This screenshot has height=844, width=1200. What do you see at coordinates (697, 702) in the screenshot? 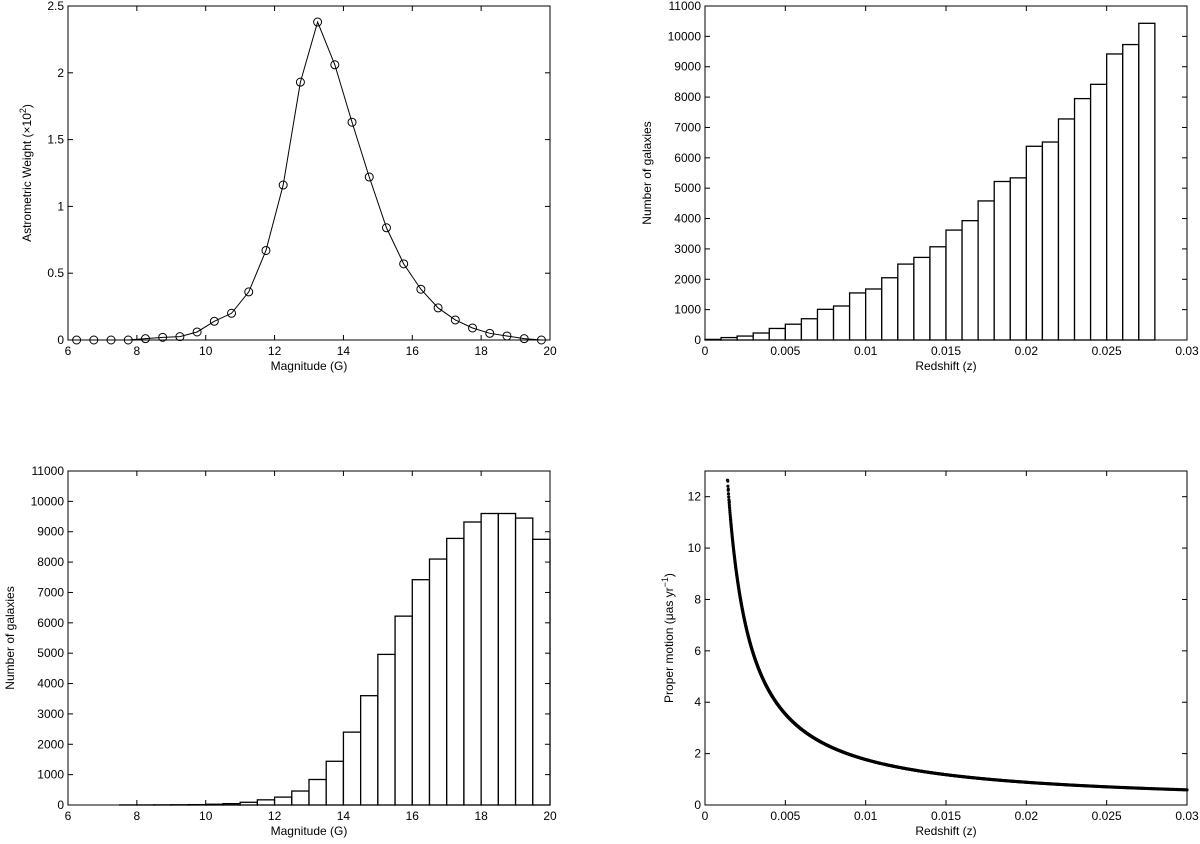
I see `p4-ytick-label: 4` at bounding box center [697, 702].